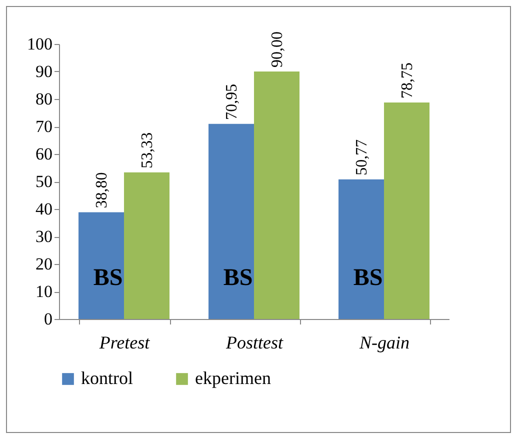  What do you see at coordinates (147, 150) in the screenshot?
I see `data-label: 53,33` at bounding box center [147, 150].